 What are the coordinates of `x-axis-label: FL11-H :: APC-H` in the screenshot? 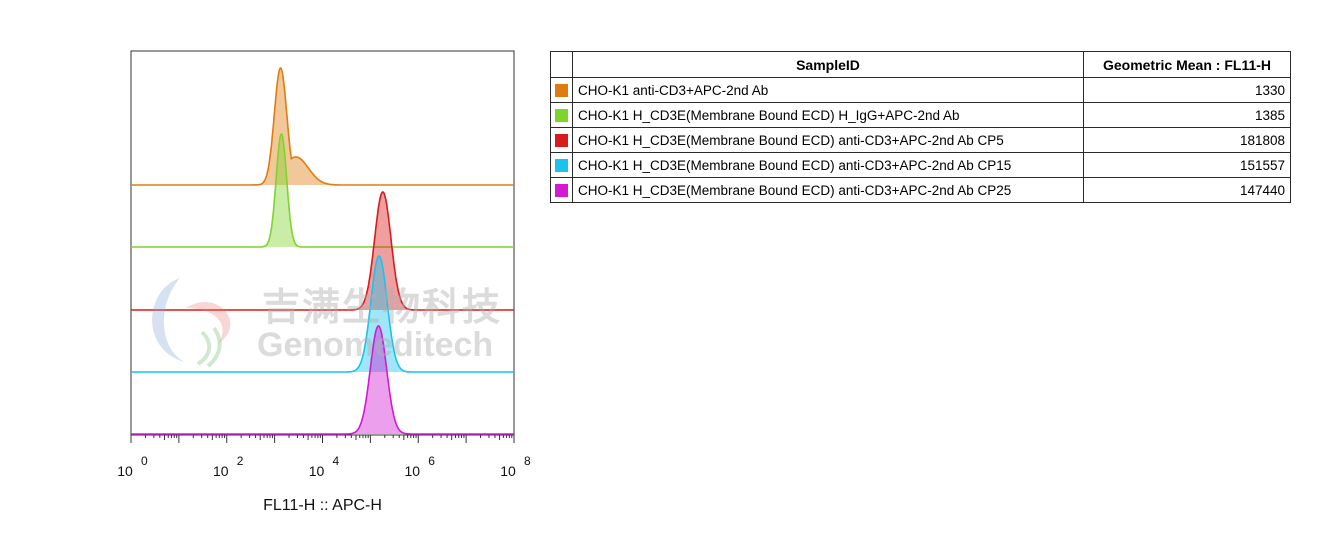 It's located at (322, 505).